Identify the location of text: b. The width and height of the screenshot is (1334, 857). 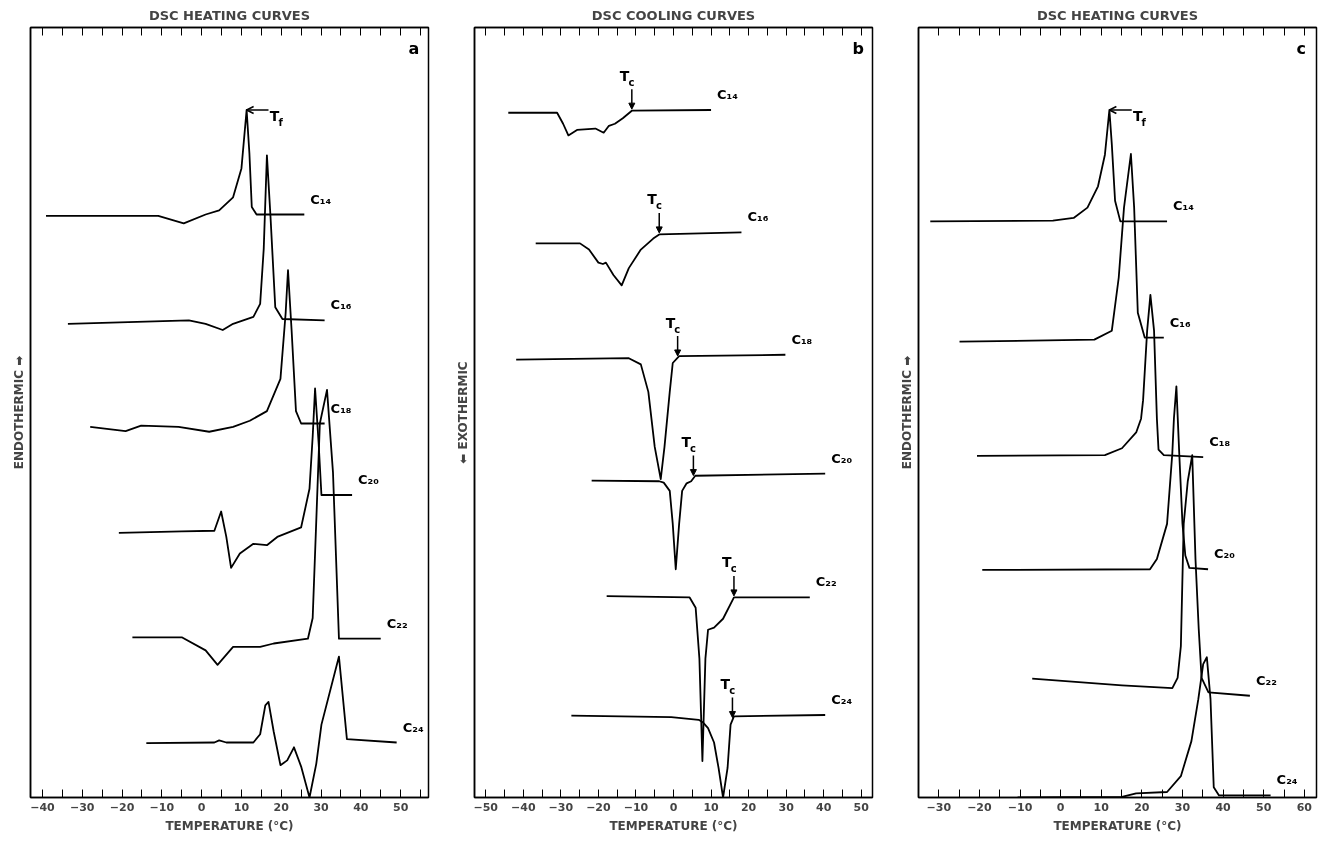
(858, 48).